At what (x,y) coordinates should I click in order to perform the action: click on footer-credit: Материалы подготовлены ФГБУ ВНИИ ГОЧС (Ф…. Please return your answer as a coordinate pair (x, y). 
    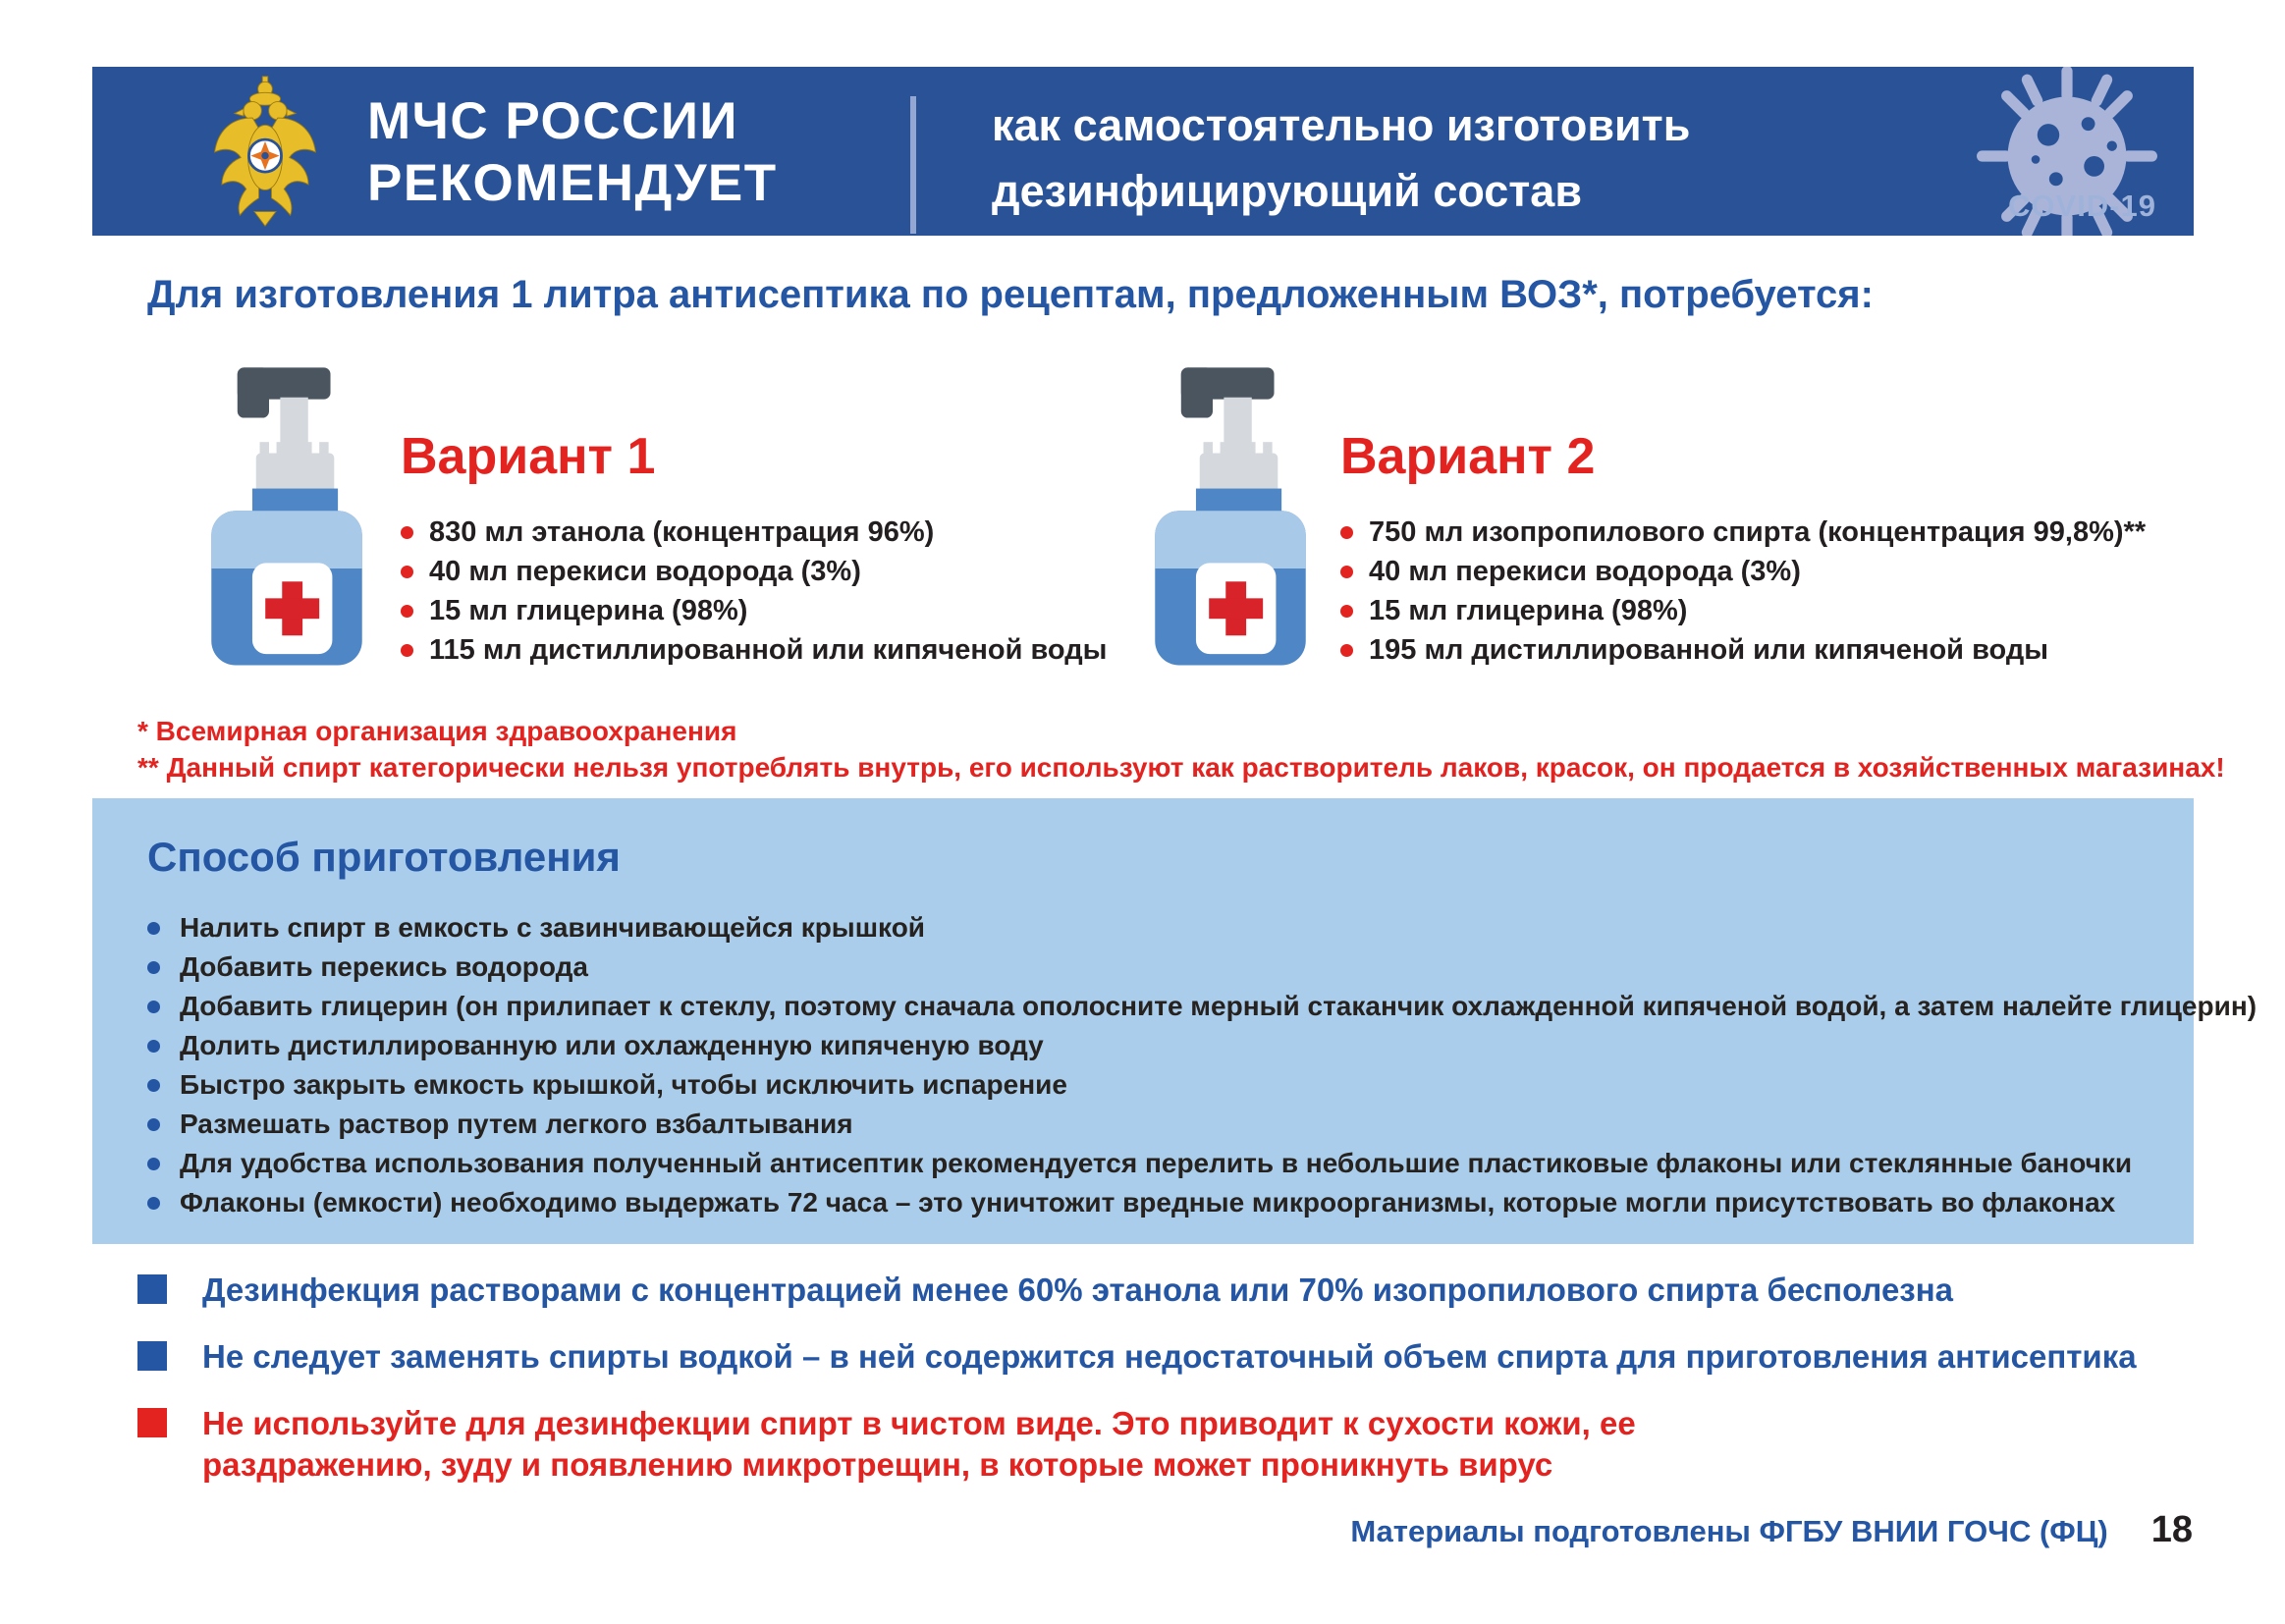
    Looking at the image, I should click on (1729, 1531).